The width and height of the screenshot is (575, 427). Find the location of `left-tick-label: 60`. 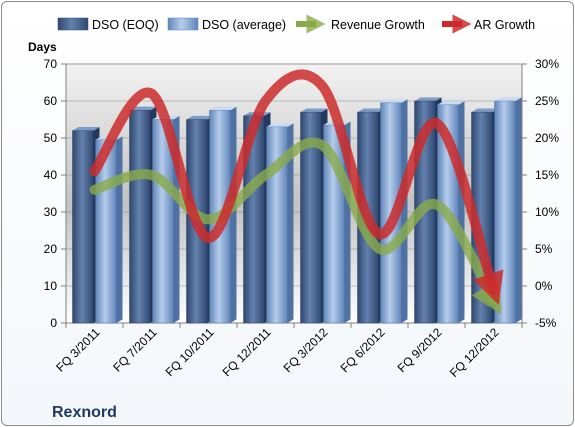

left-tick-label: 60 is located at coordinates (51, 101).